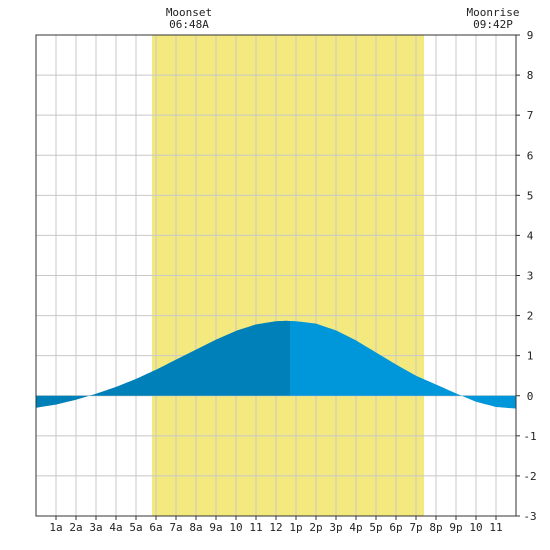  What do you see at coordinates (335, 527) in the screenshot?
I see `x-tick-label: 3p` at bounding box center [335, 527].